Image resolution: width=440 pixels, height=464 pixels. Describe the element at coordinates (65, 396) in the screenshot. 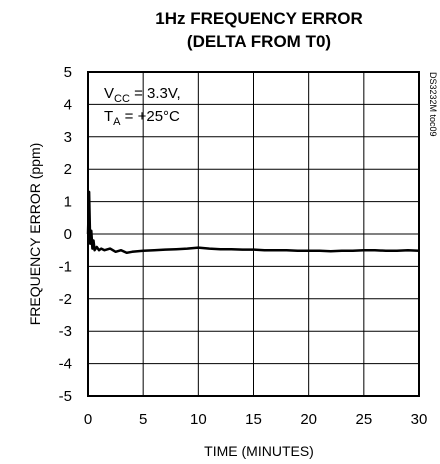

I see `y-tick-label: -5` at that location.